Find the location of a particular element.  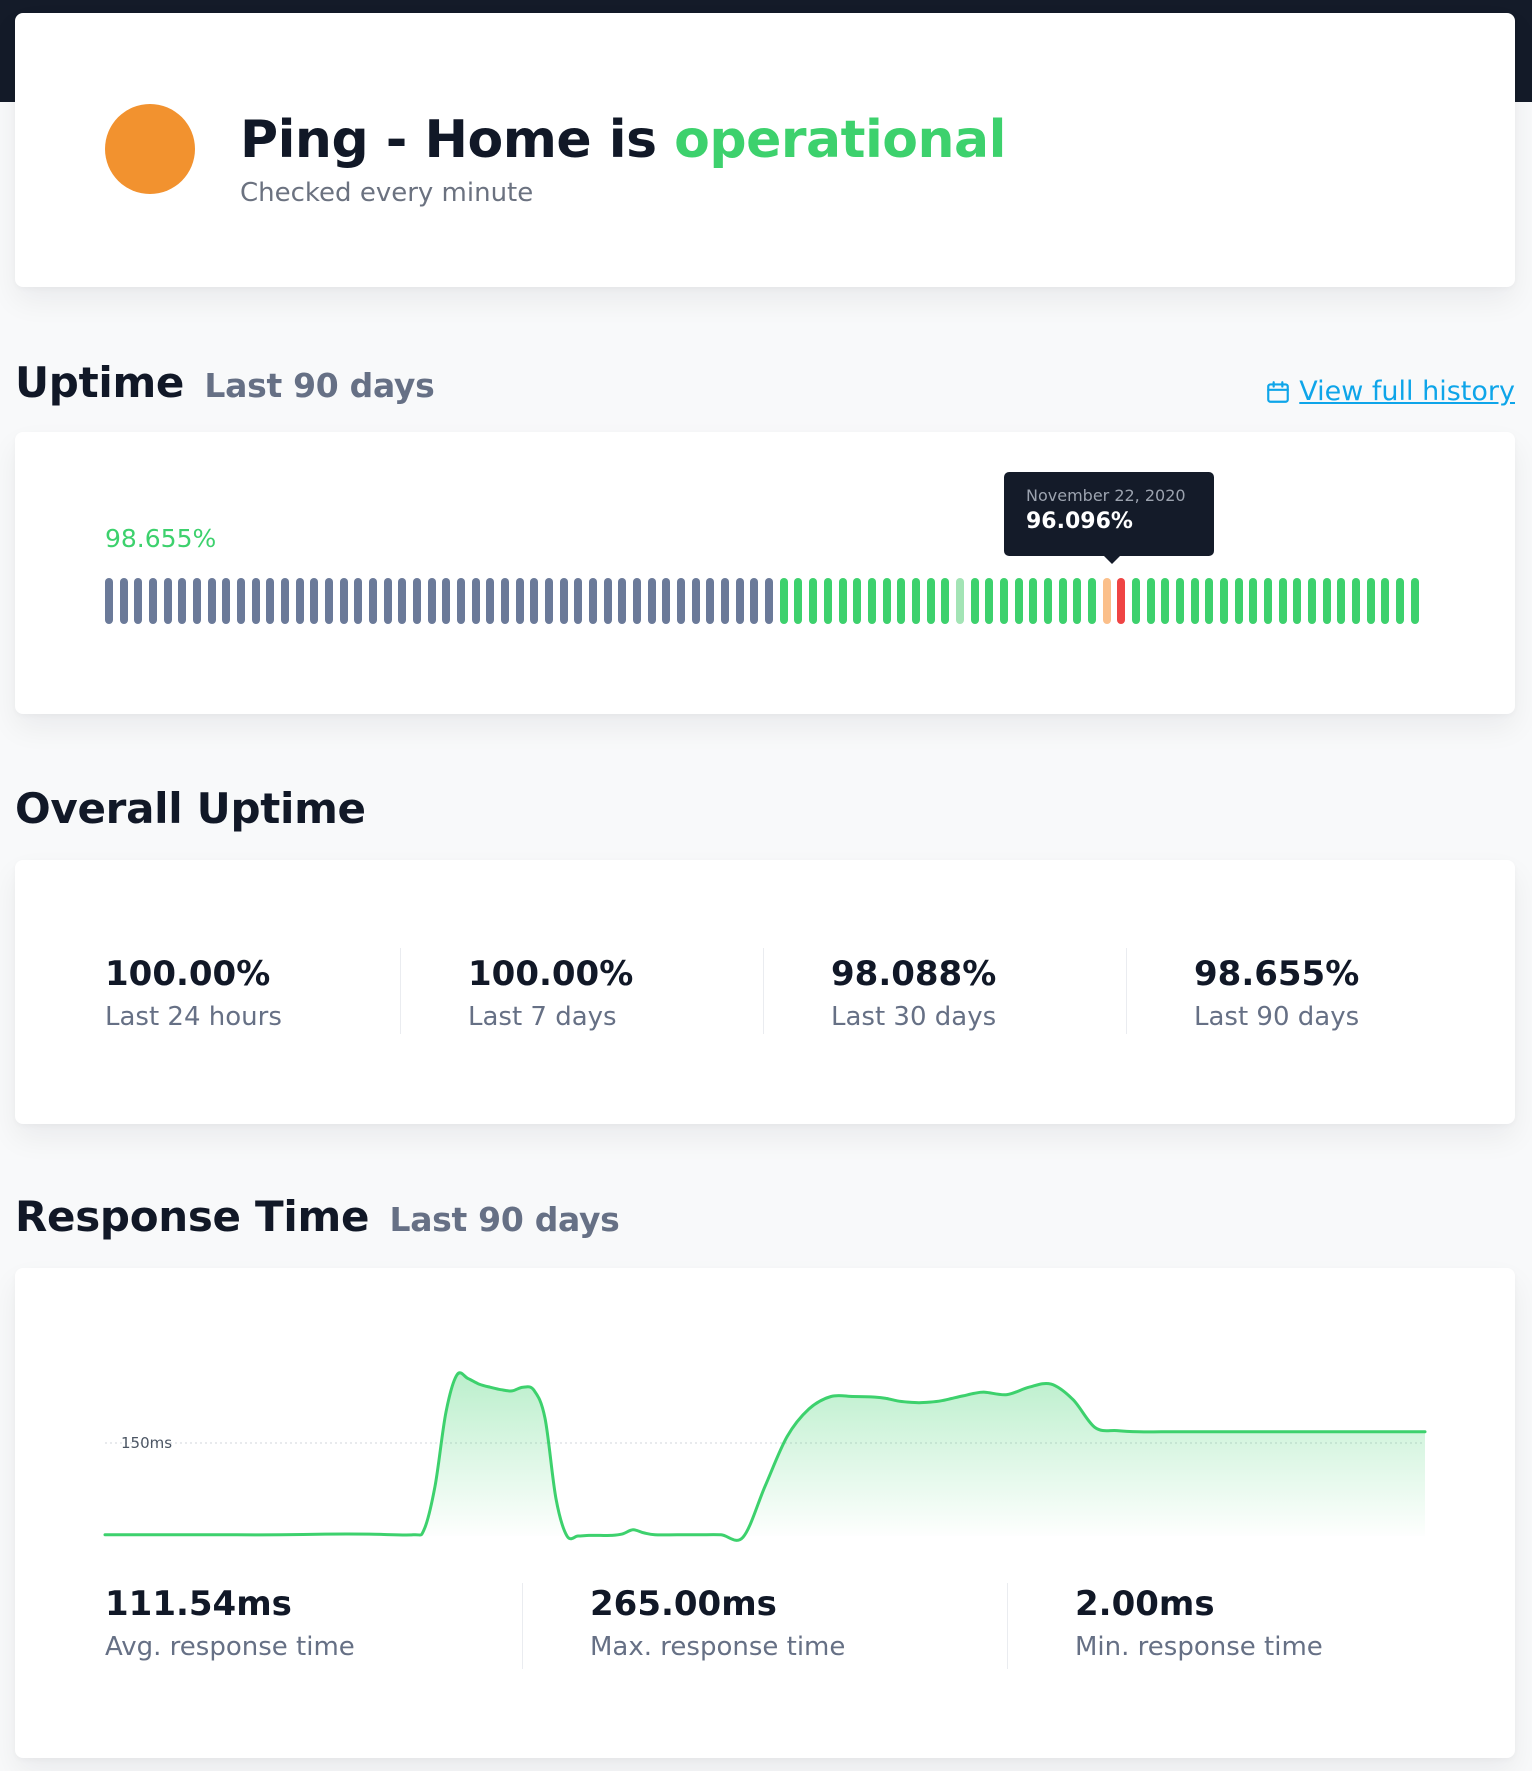

view-full-history-link: View full history is located at coordinates (1390, 391).